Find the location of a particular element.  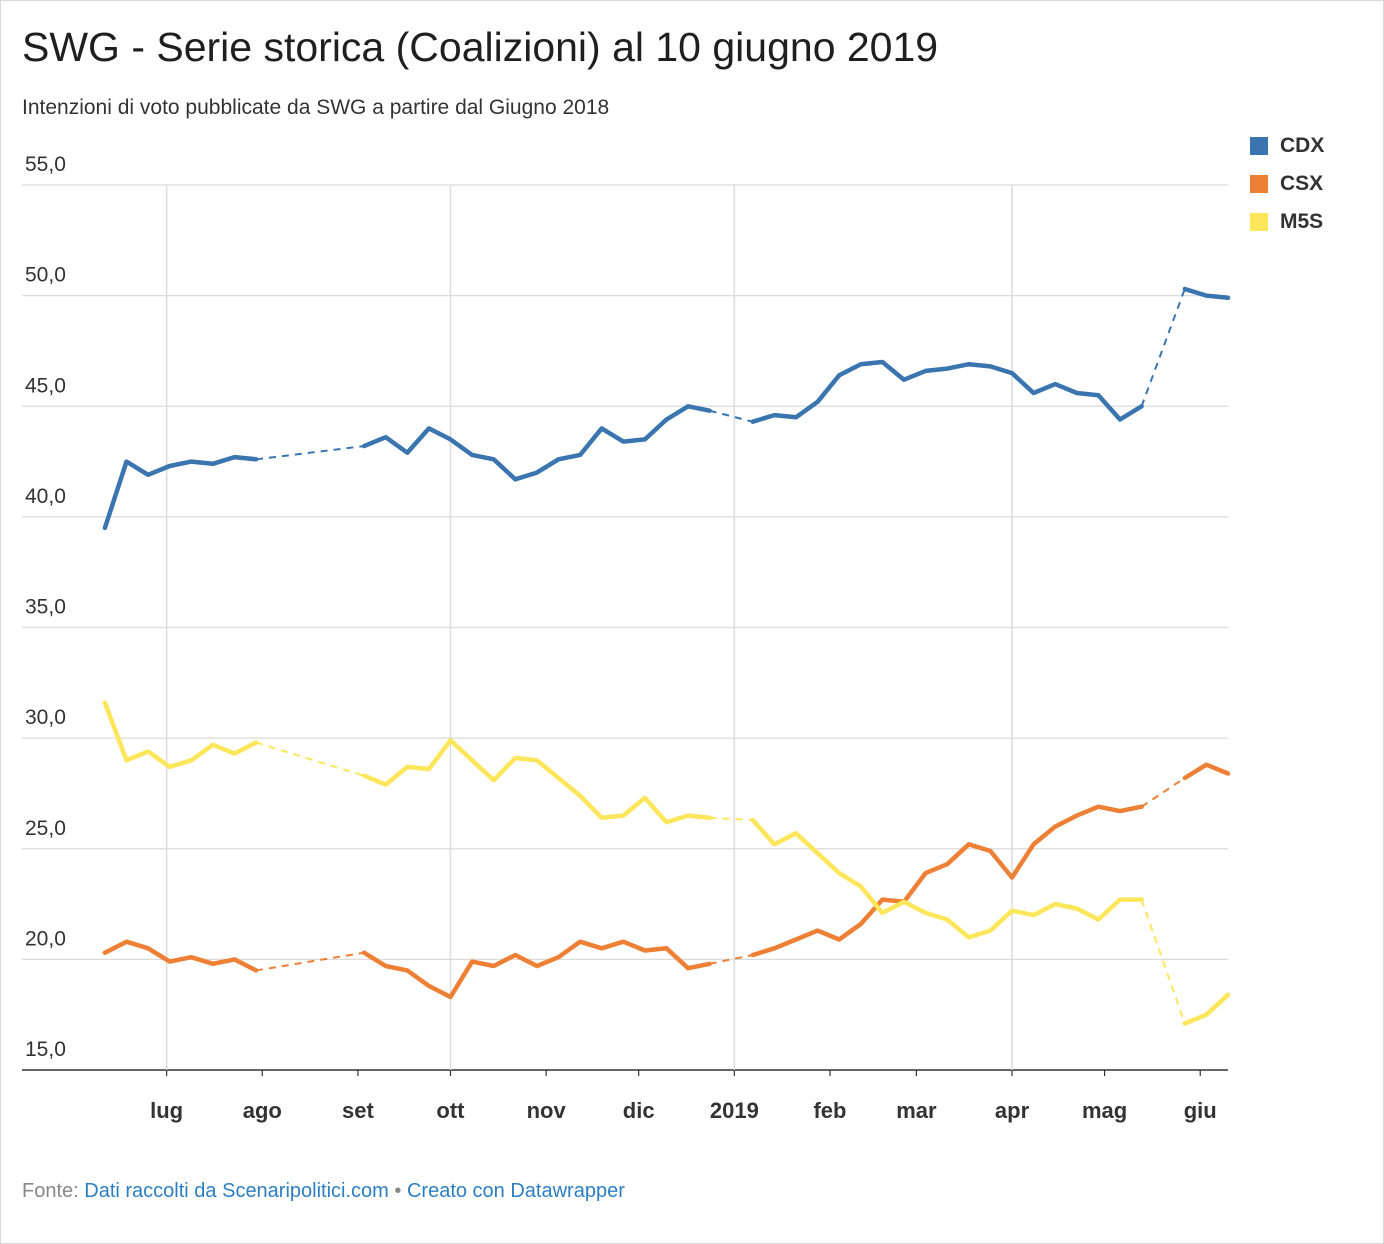

x-tick-label: set is located at coordinates (358, 1110).